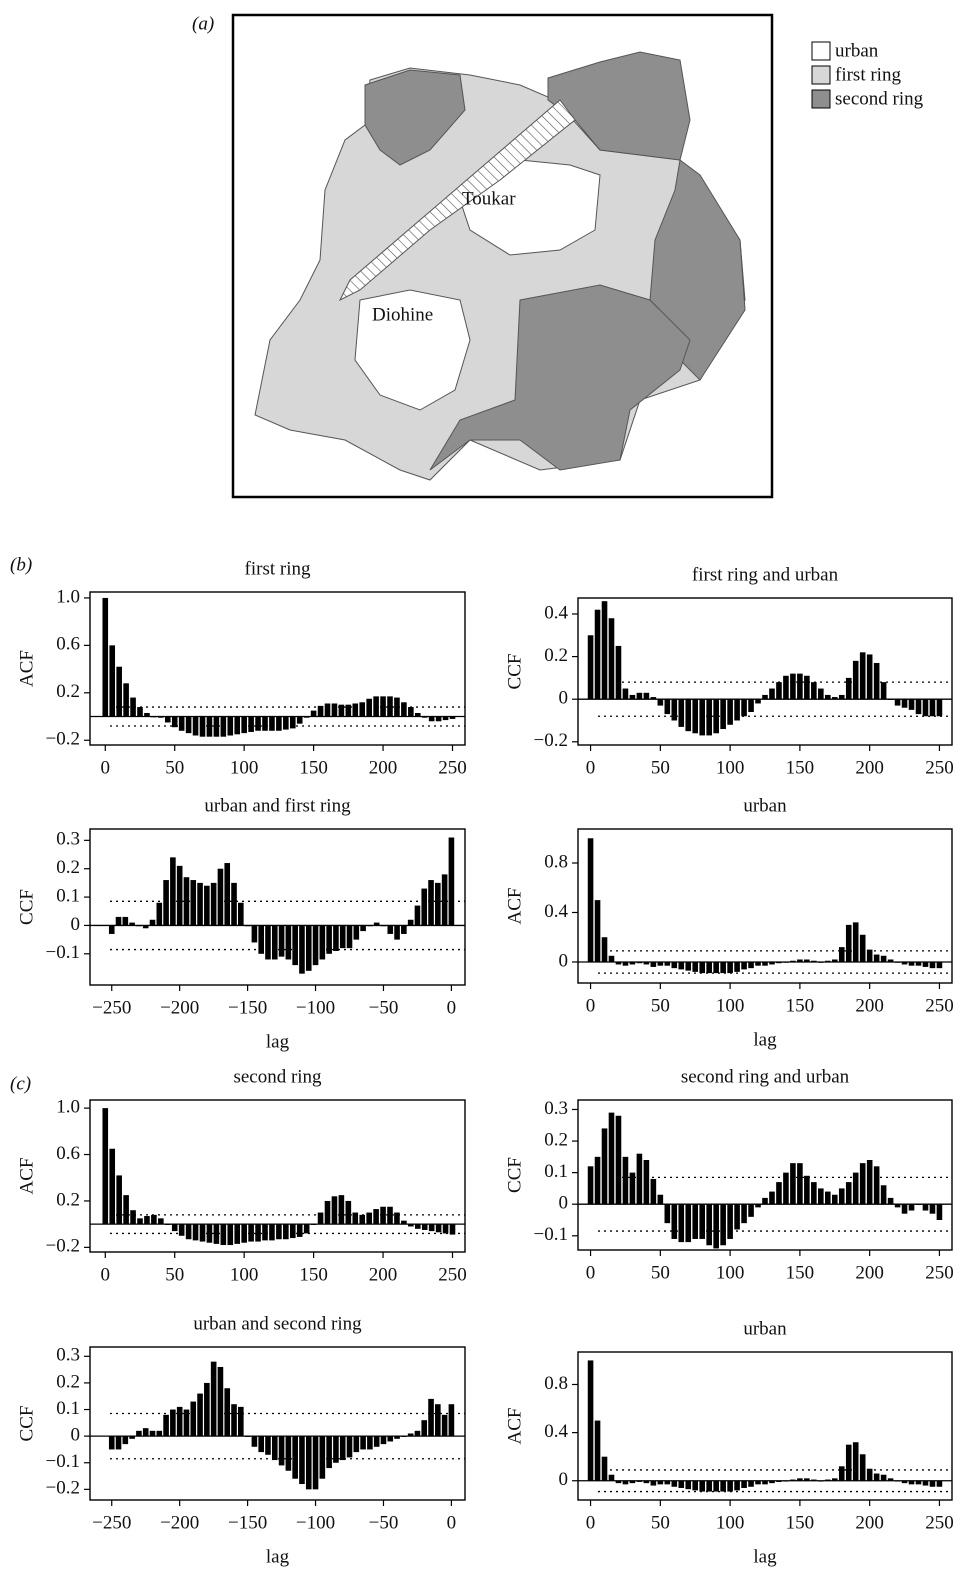  What do you see at coordinates (313, 1274) in the screenshot?
I see `x-tick-label: 150` at bounding box center [313, 1274].